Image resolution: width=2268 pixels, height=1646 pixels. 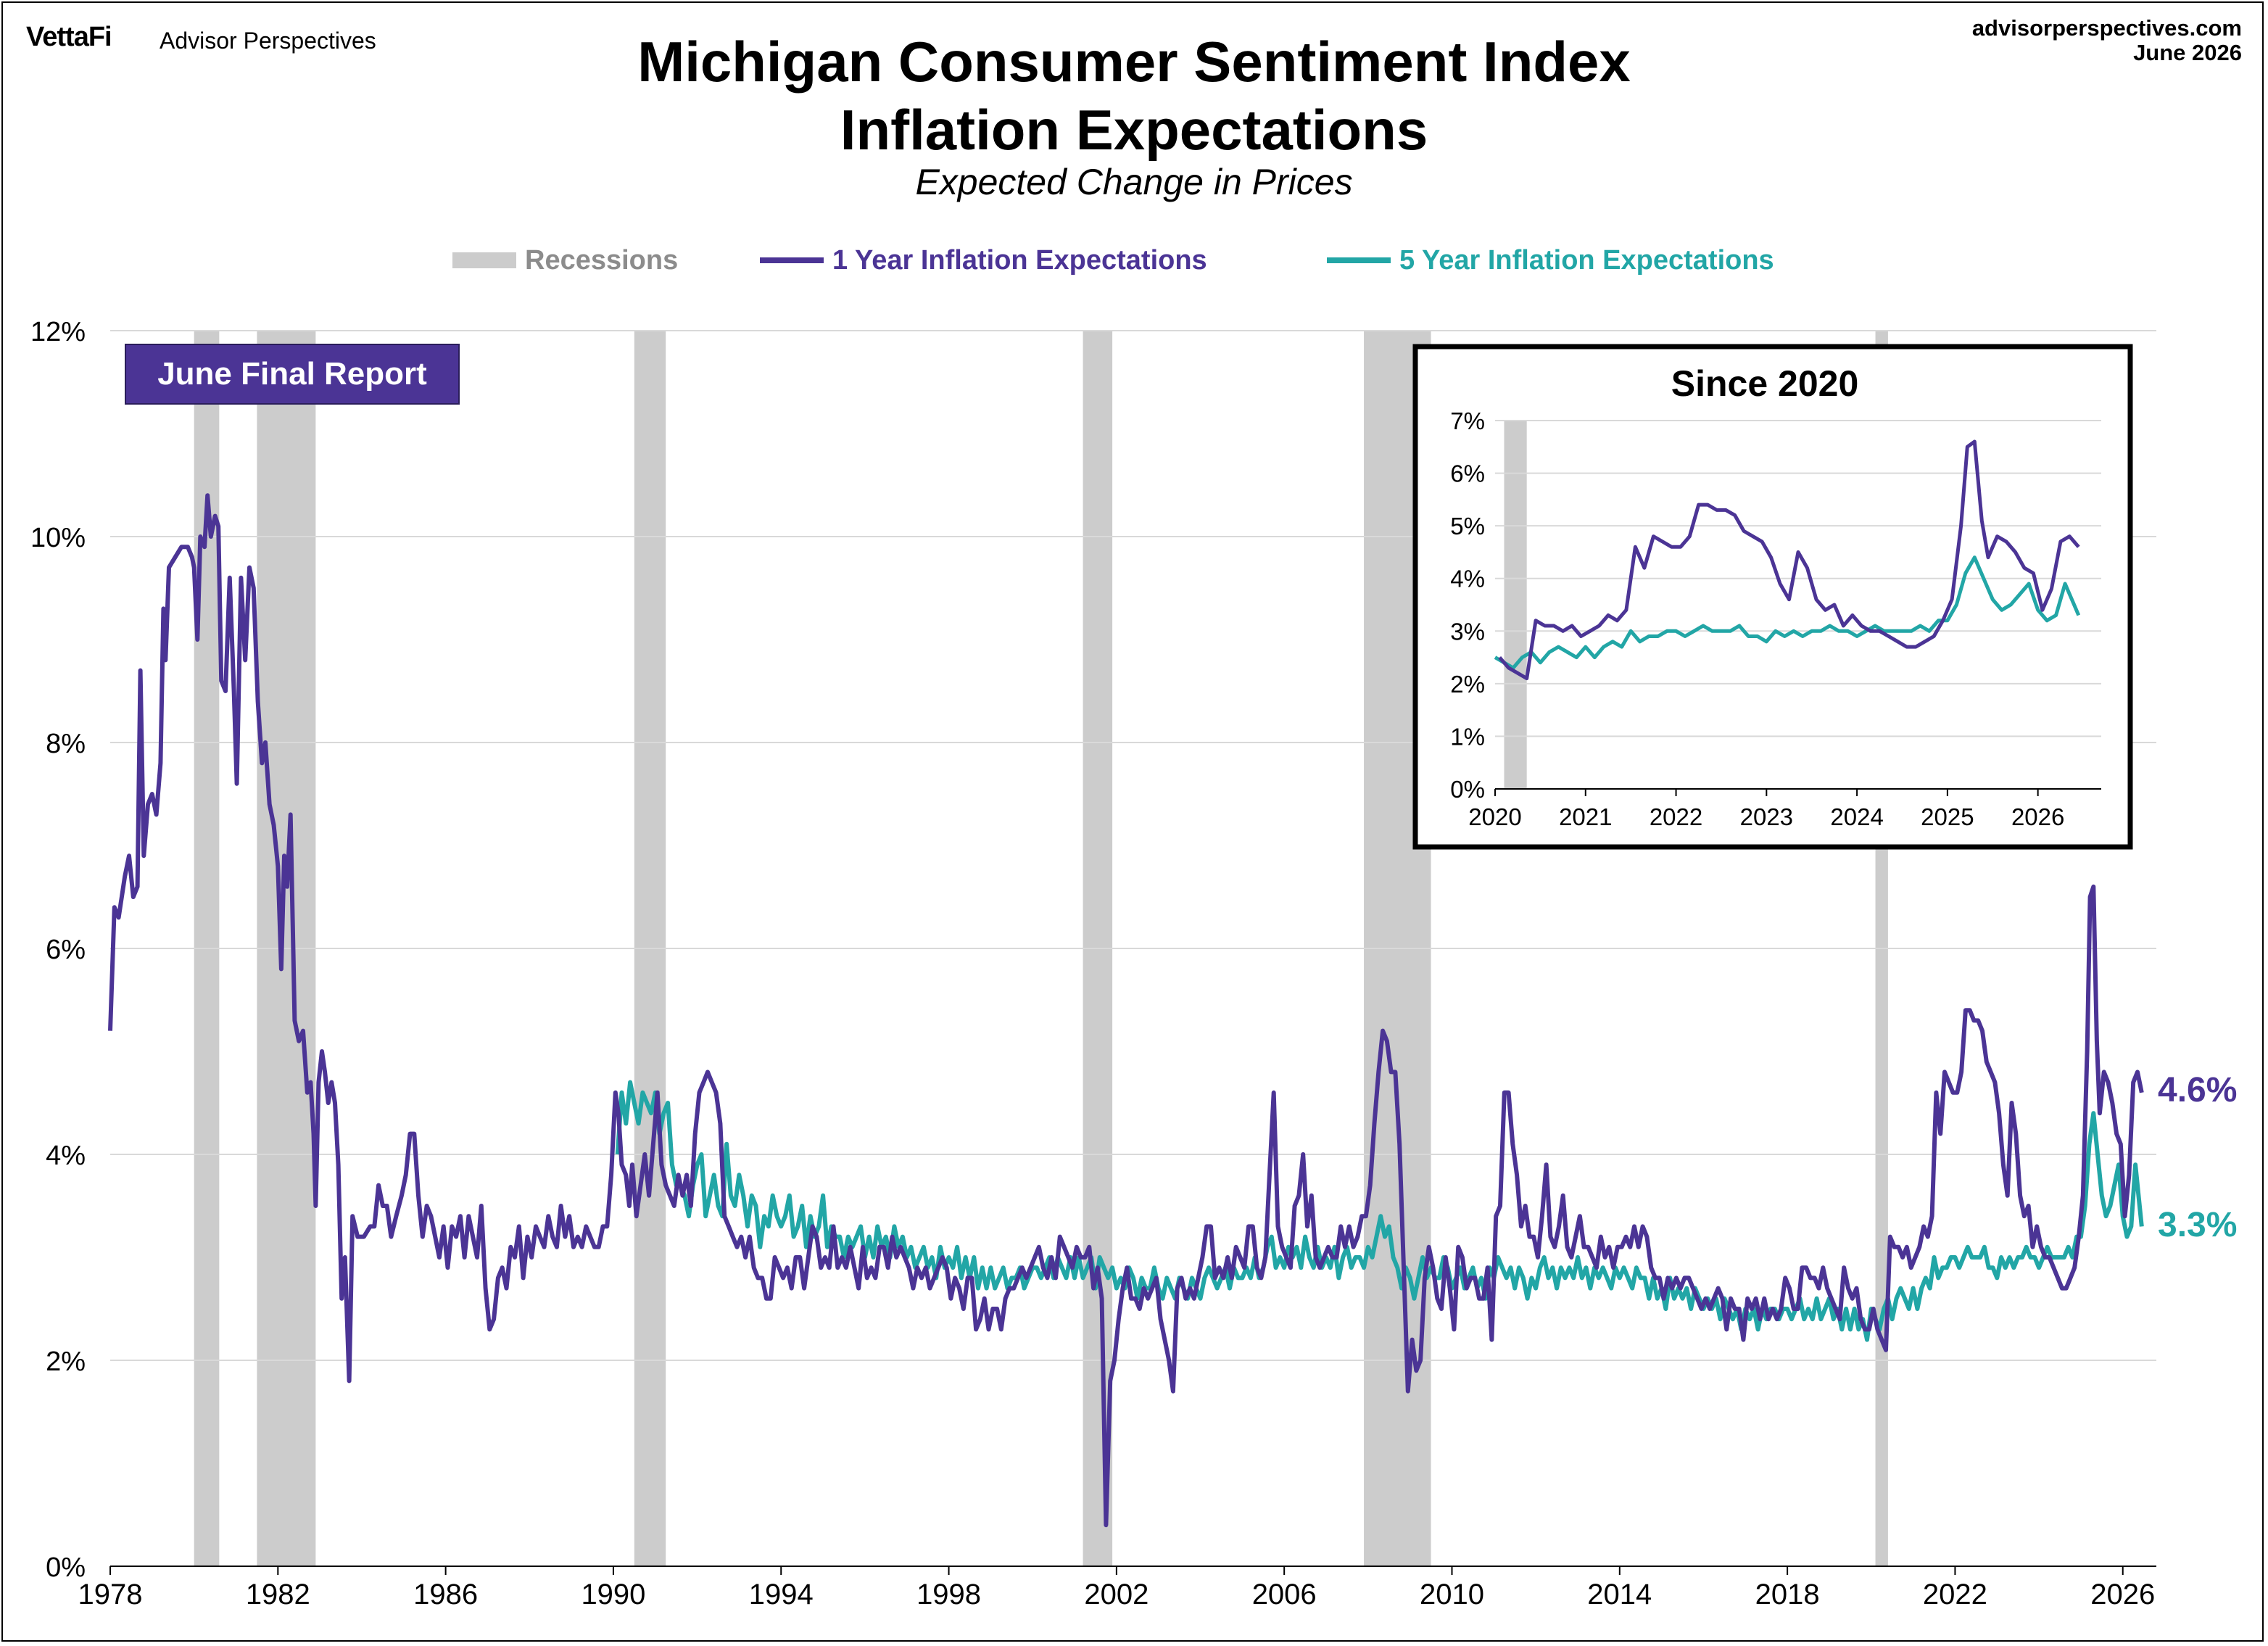 What do you see at coordinates (268, 41) in the screenshot?
I see `brand-subtitle: Advisor Perspectives` at bounding box center [268, 41].